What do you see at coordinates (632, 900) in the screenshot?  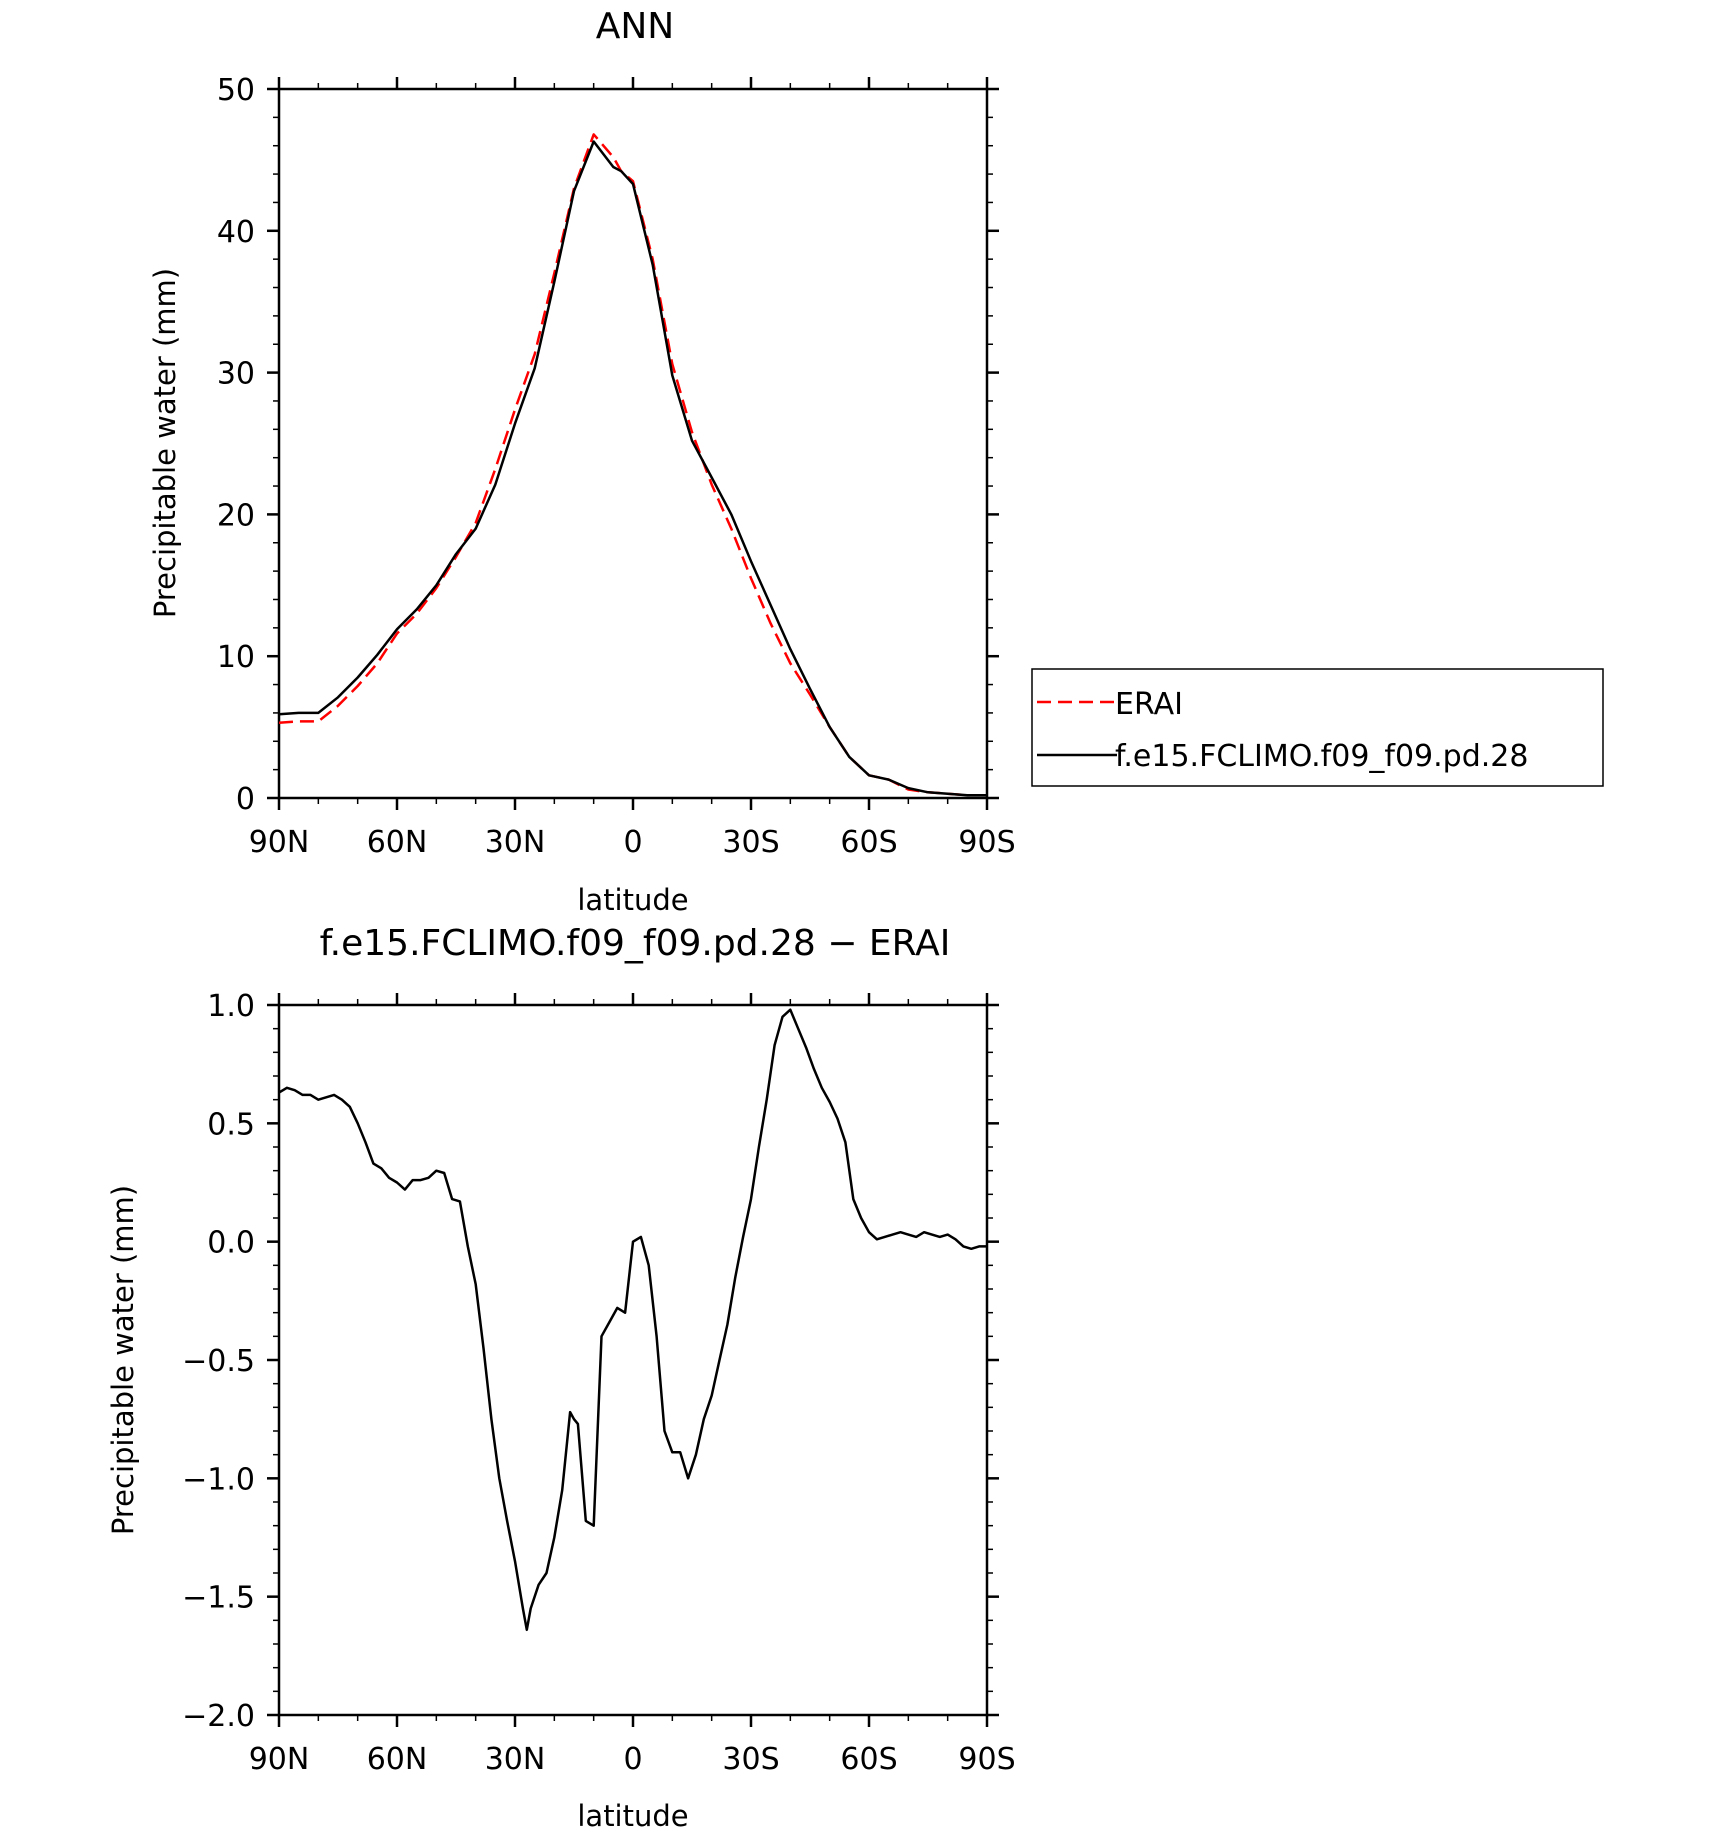 I see `top-x-axis-label: latitude` at bounding box center [632, 900].